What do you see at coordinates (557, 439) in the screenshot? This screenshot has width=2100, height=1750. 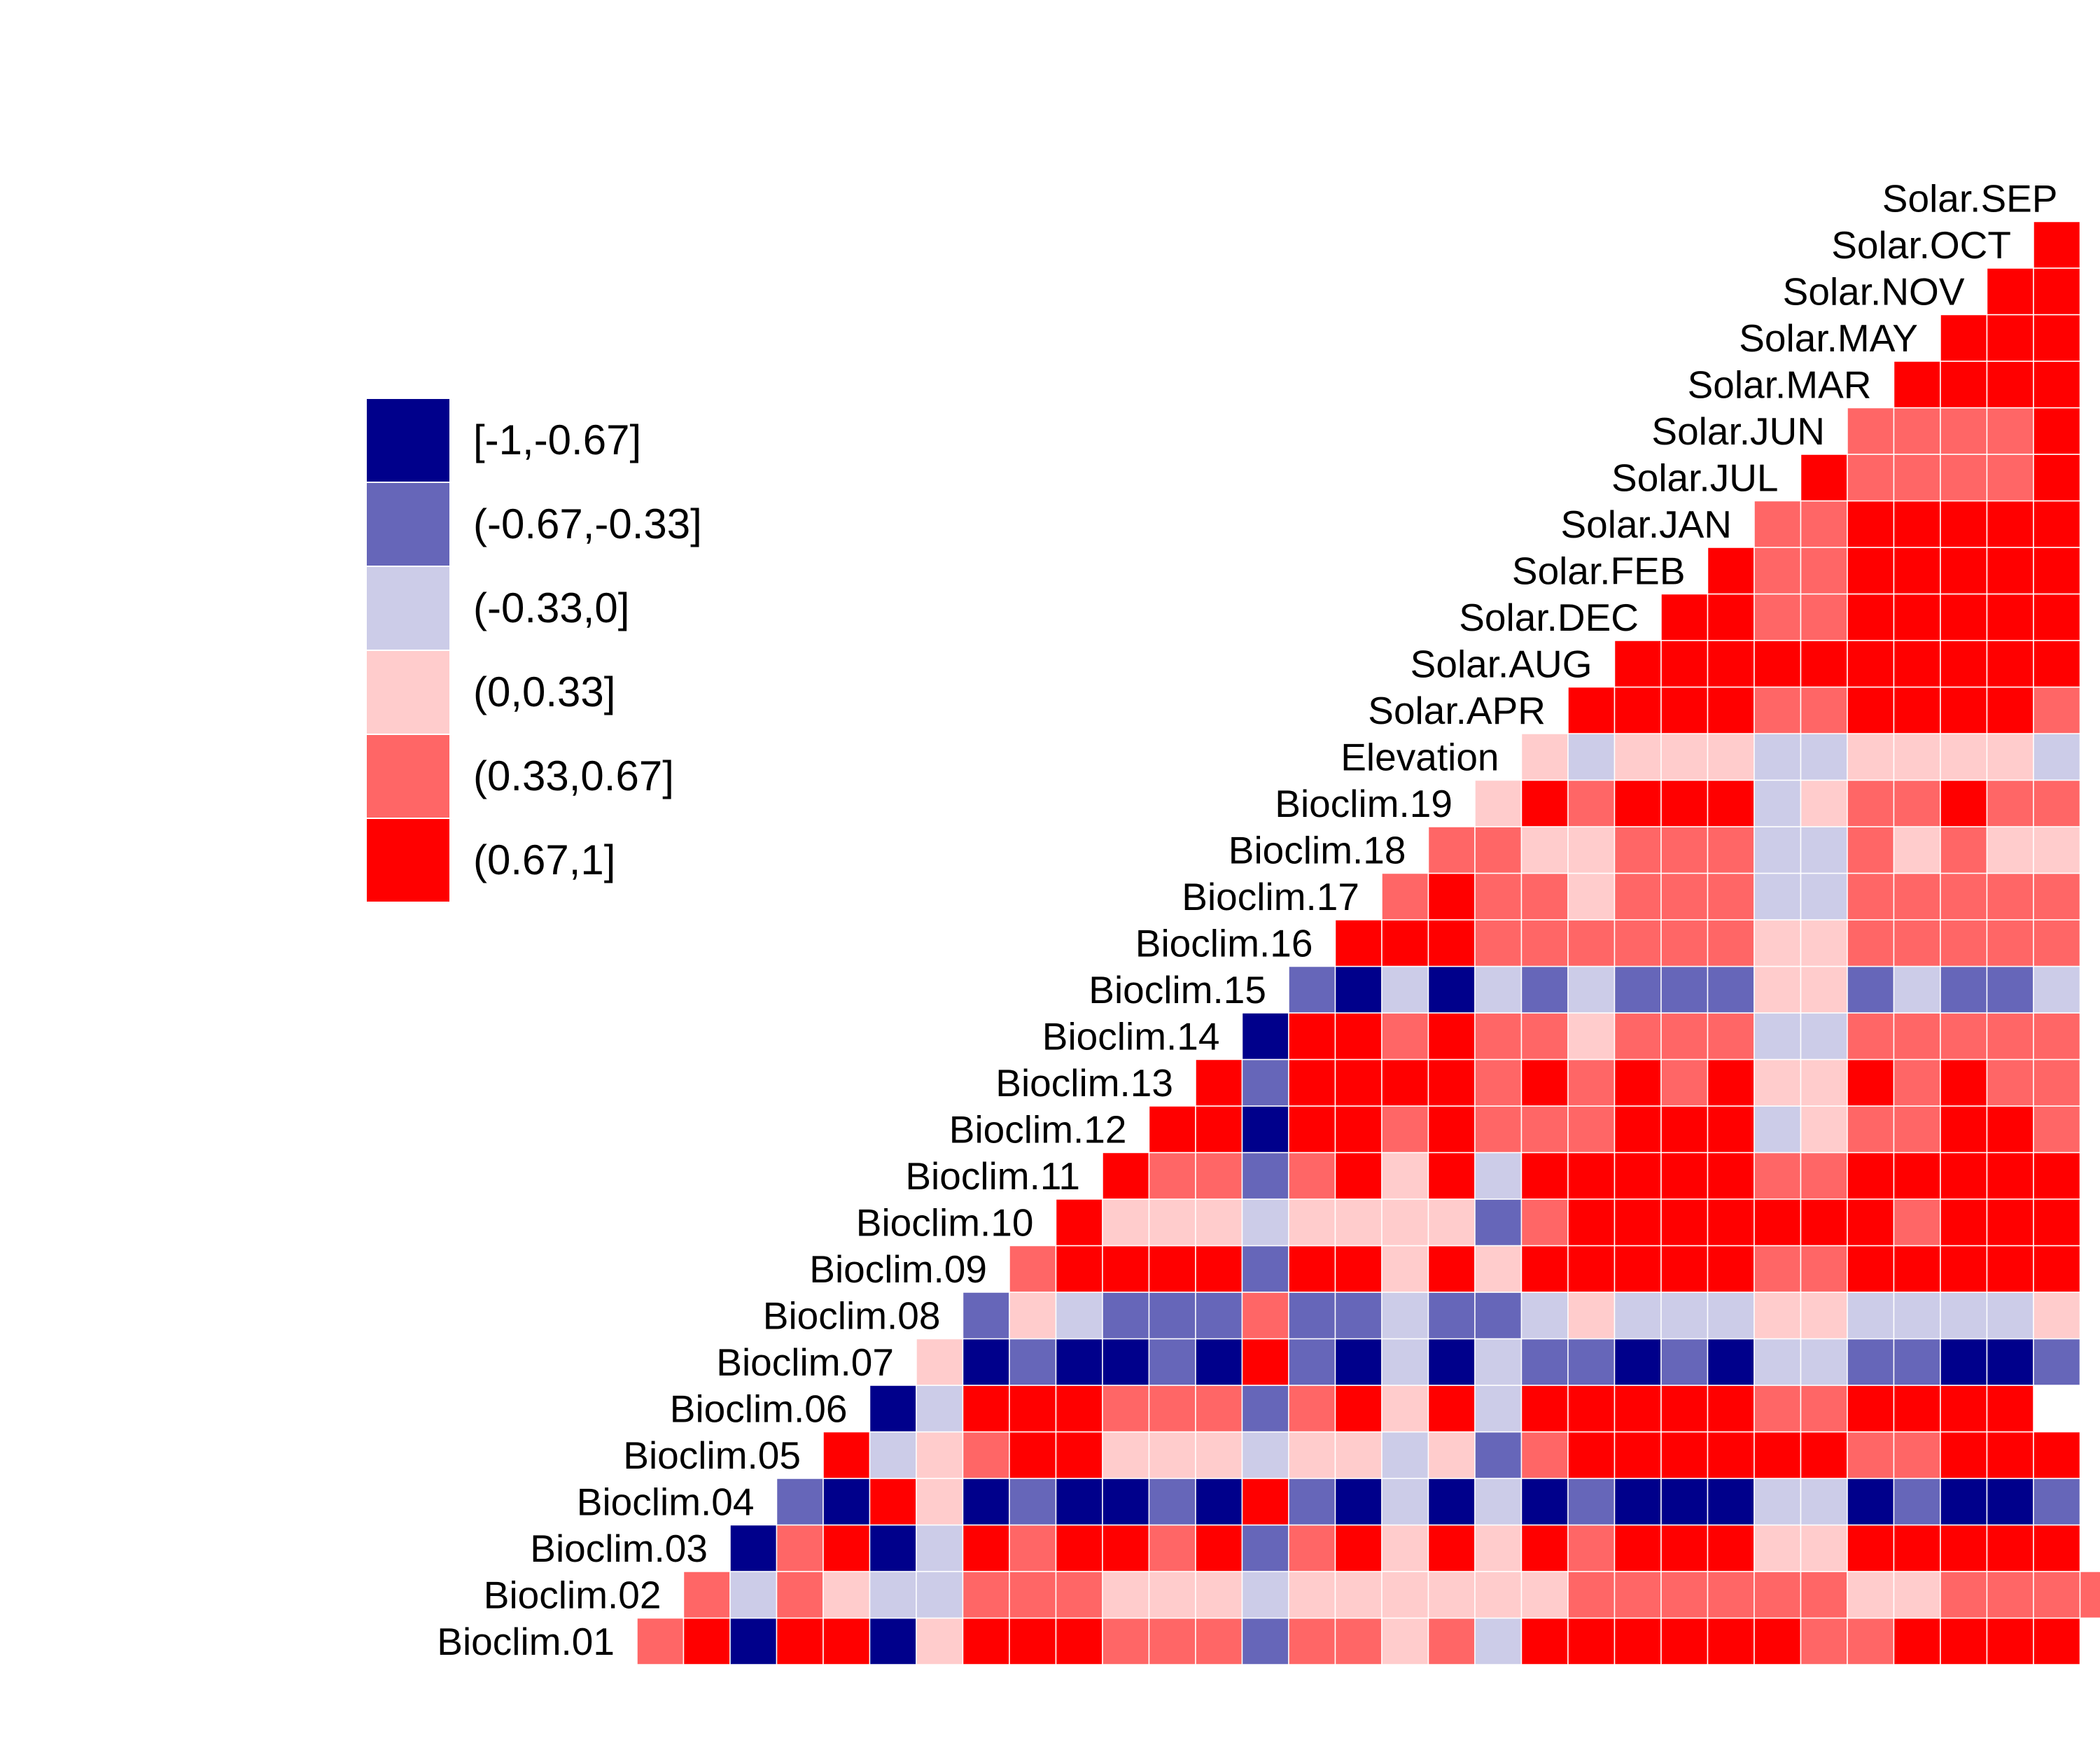 I see `legend-label: [-1,-0.67]` at bounding box center [557, 439].